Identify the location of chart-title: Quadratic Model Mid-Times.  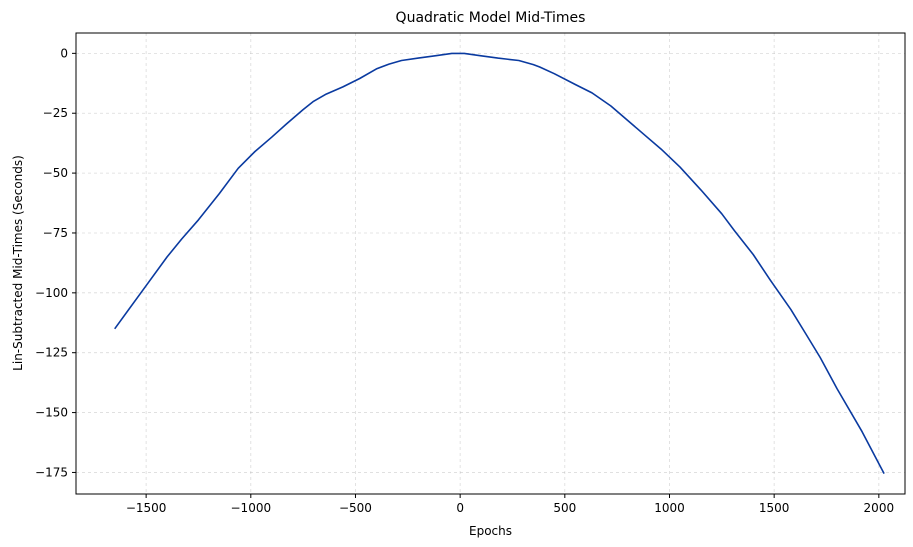
(491, 18).